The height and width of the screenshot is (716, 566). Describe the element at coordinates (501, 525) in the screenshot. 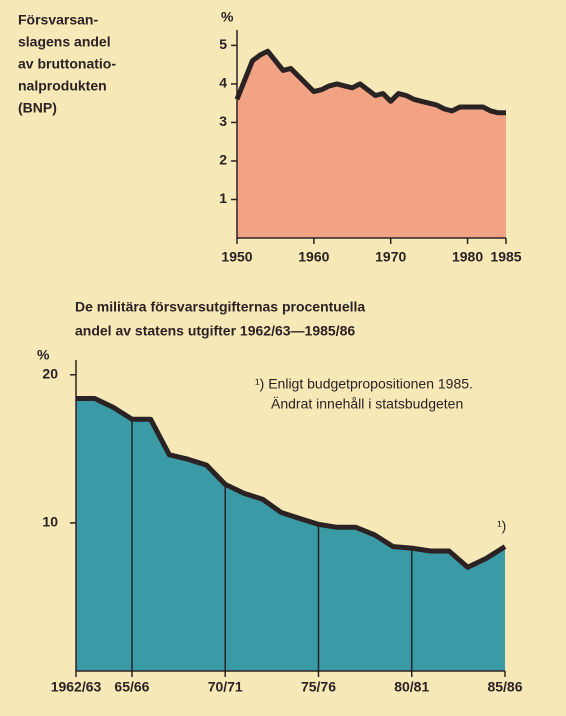

I see `annotation: ¹)` at that location.